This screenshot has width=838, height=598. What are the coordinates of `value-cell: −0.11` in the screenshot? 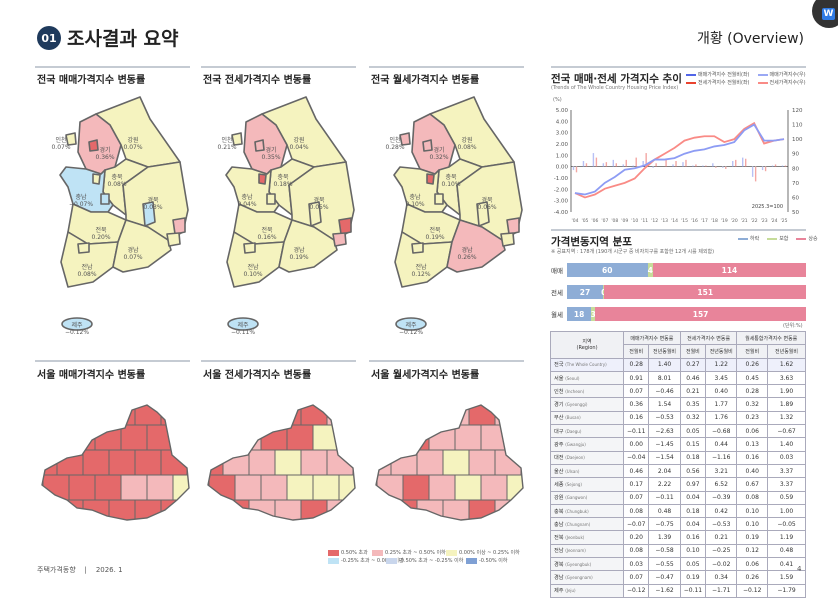 It's located at (693, 590).